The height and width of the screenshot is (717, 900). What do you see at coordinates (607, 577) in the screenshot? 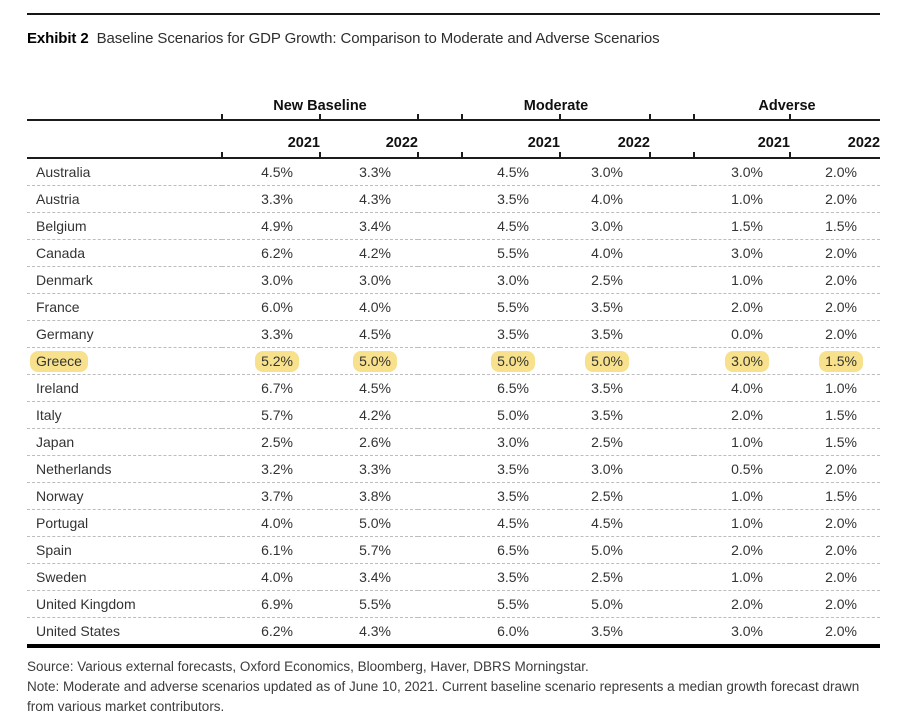
I see `value-cell: 2.5%` at bounding box center [607, 577].